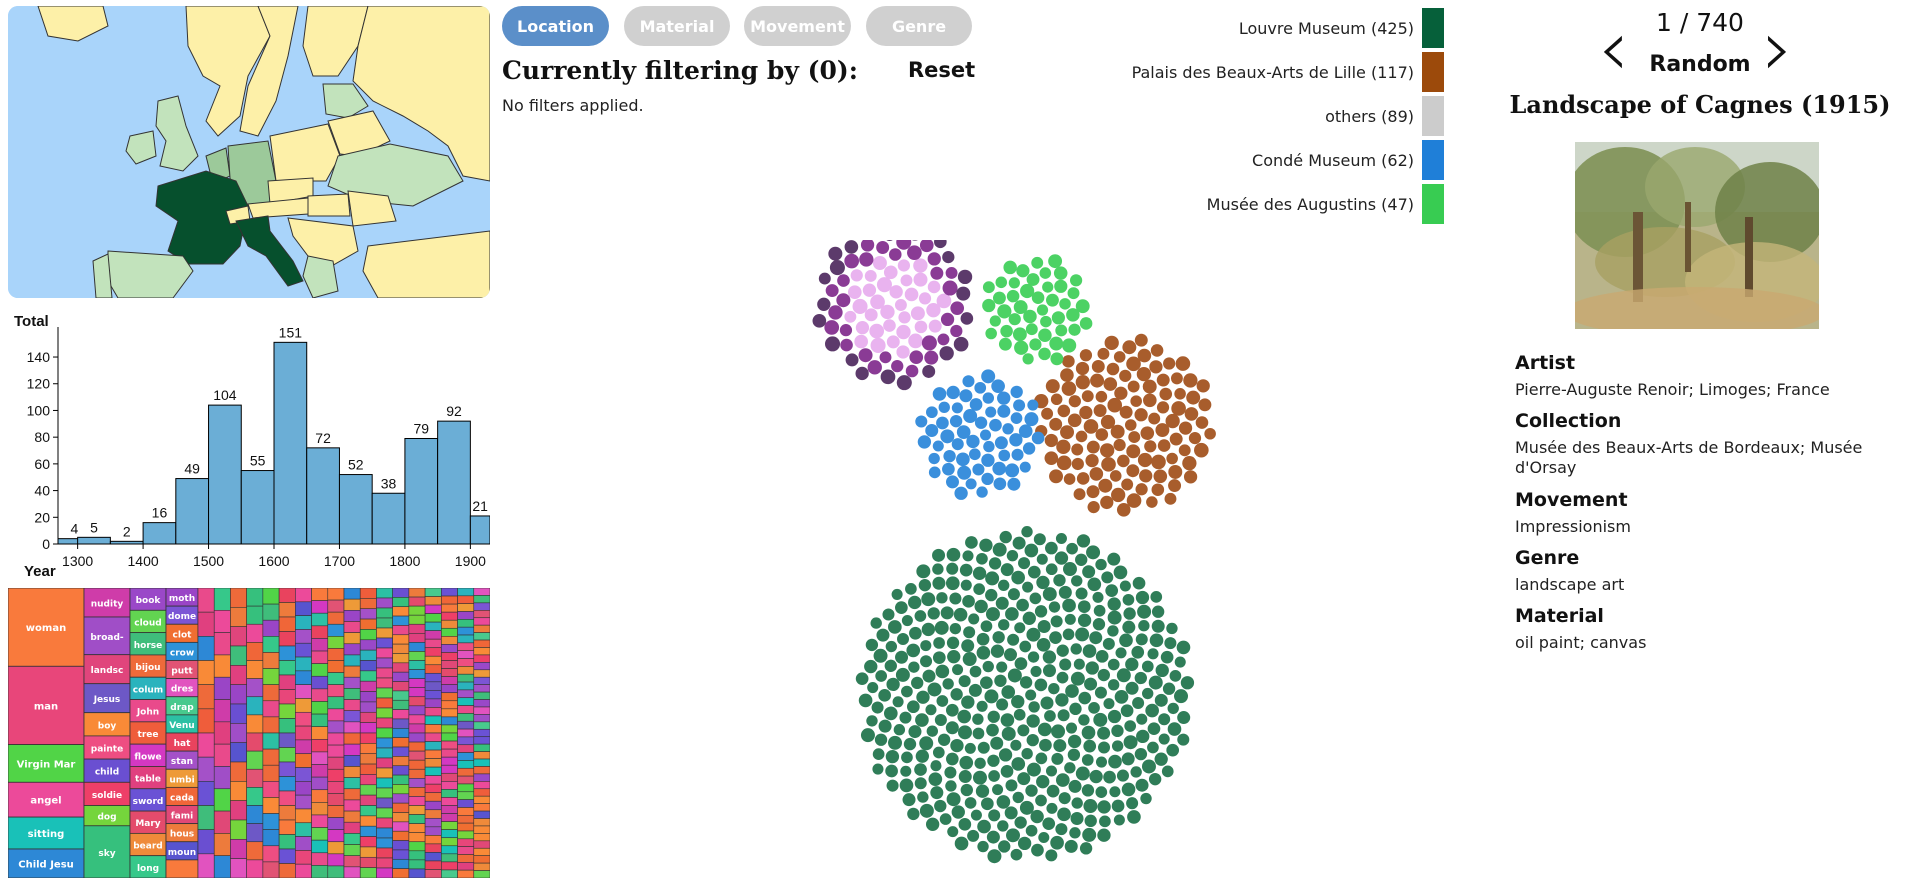 Image resolution: width=1920 pixels, height=879 pixels. Describe the element at coordinates (1325, 204) in the screenshot. I see `legend-item-augustins: Musée des Augustins (47)` at that location.